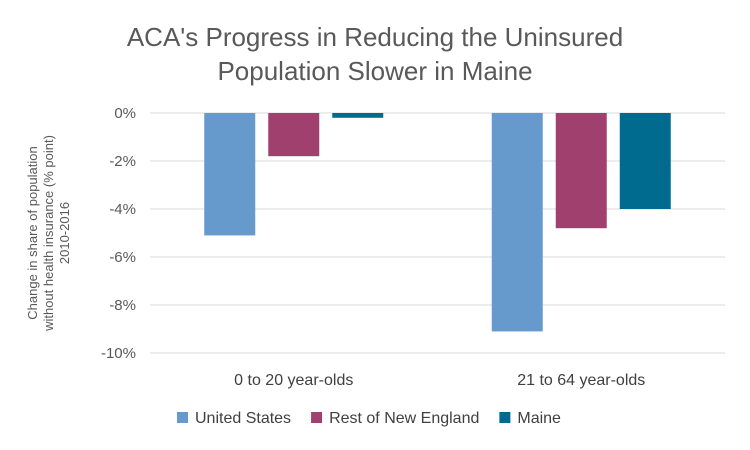 Image resolution: width=750 pixels, height=450 pixels. I want to click on y-tick-label: 0%, so click(125, 113).